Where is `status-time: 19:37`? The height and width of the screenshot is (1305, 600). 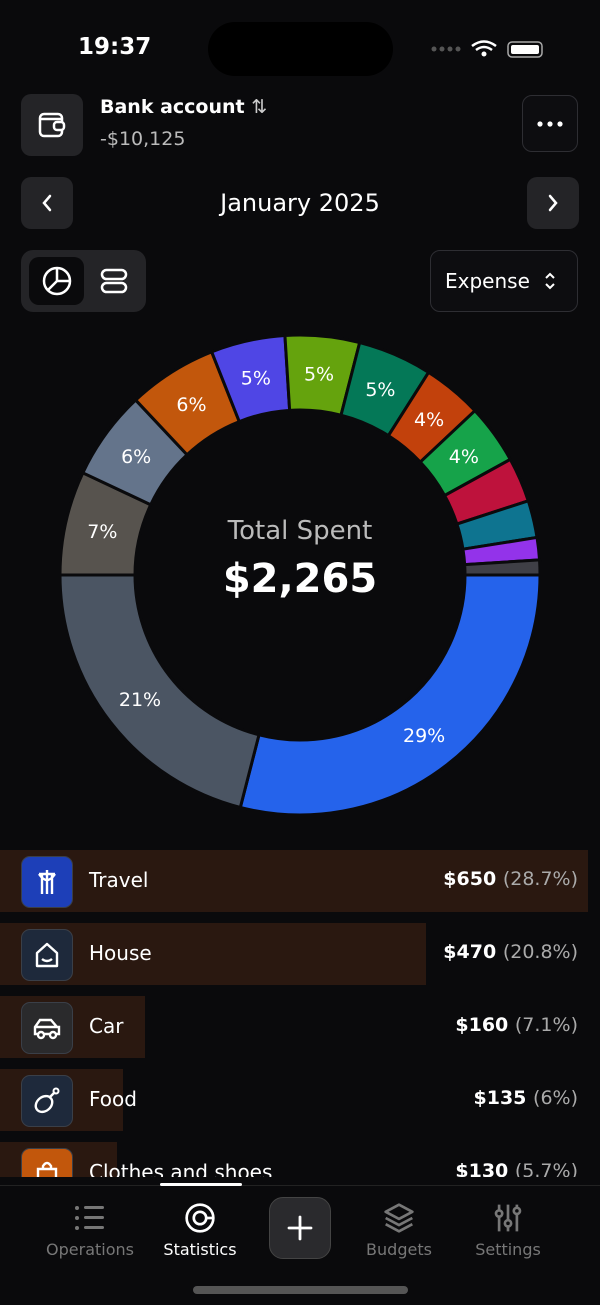
status-time: 19:37 is located at coordinates (115, 47).